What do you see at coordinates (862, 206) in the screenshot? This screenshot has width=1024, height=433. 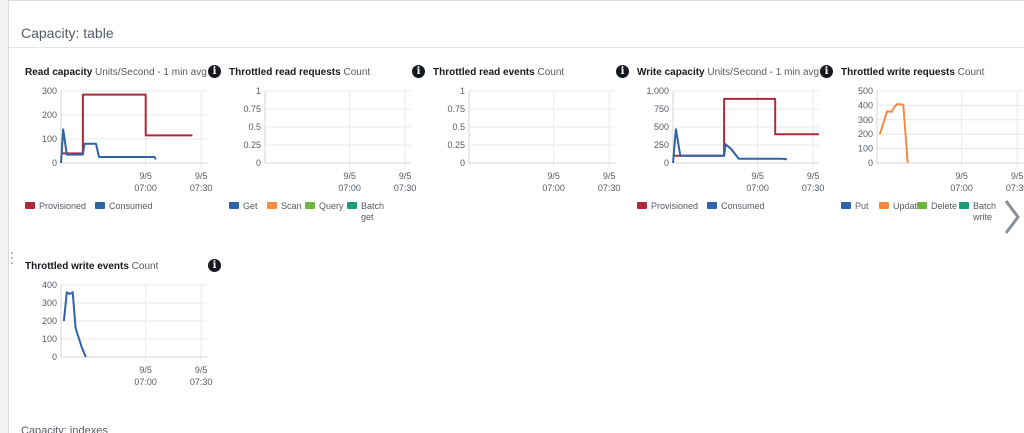 I see `legend-label: Put` at bounding box center [862, 206].